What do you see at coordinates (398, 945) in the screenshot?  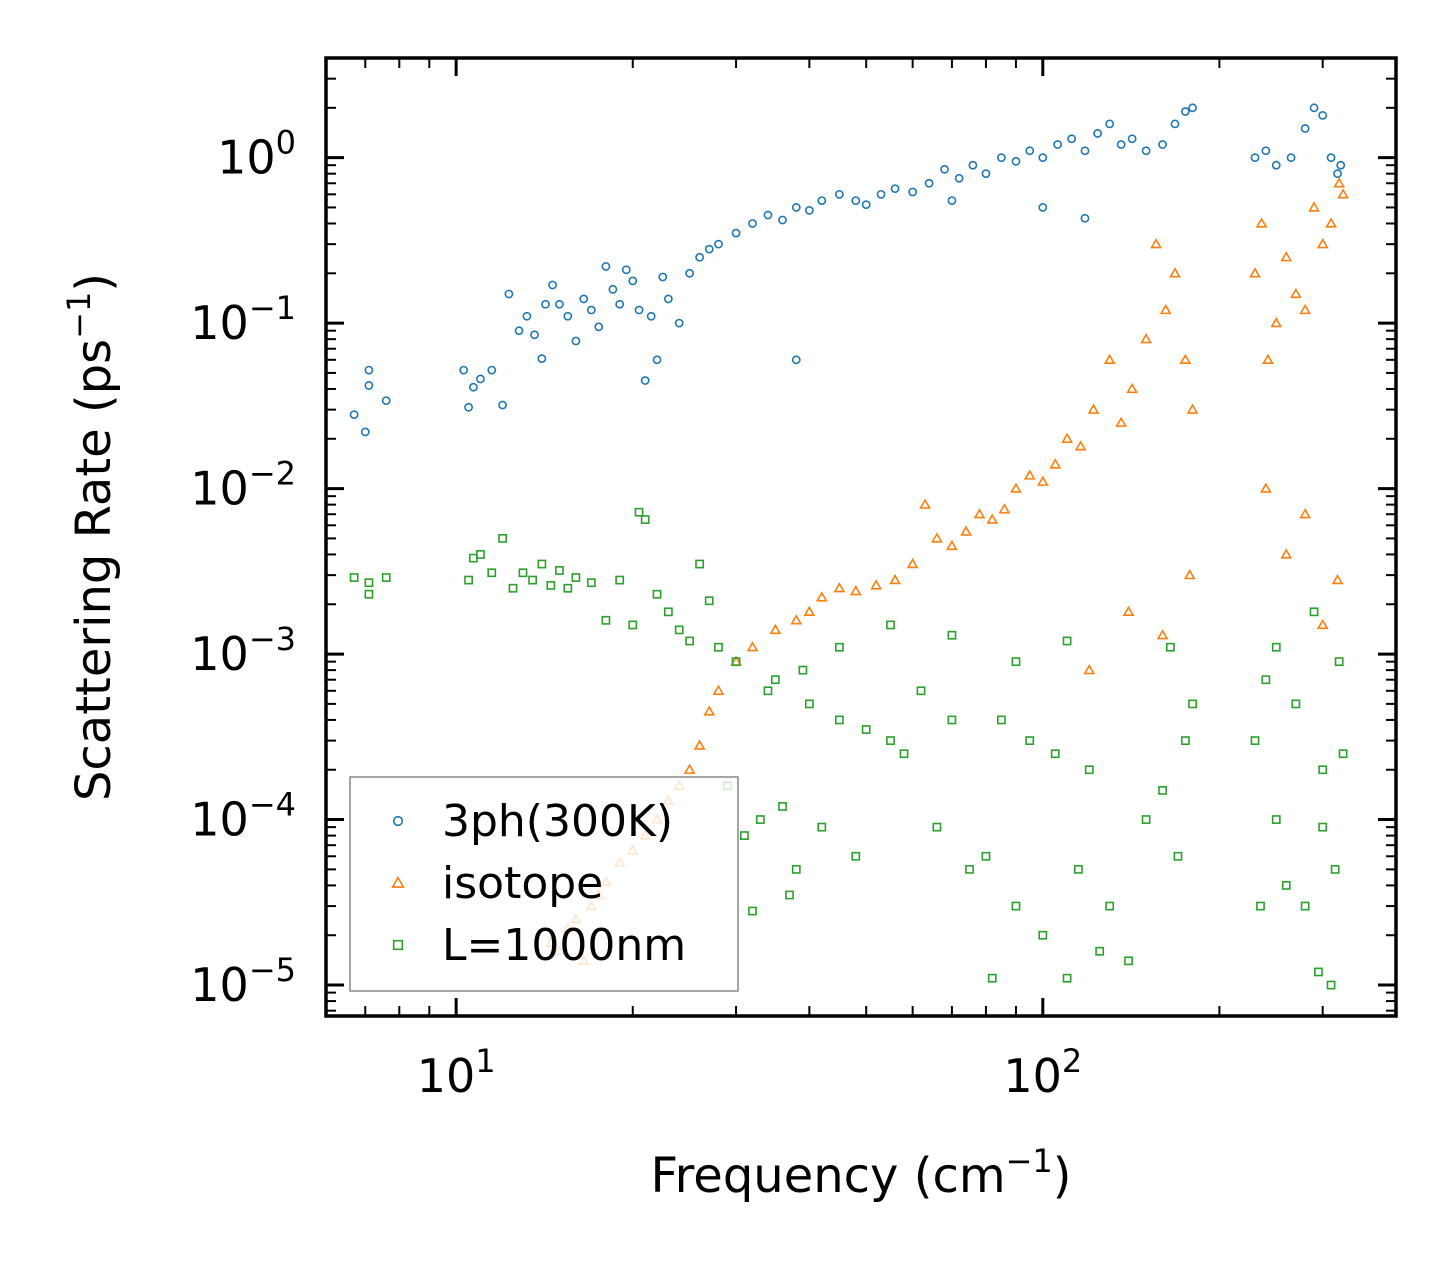 I see `legend-marker` at bounding box center [398, 945].